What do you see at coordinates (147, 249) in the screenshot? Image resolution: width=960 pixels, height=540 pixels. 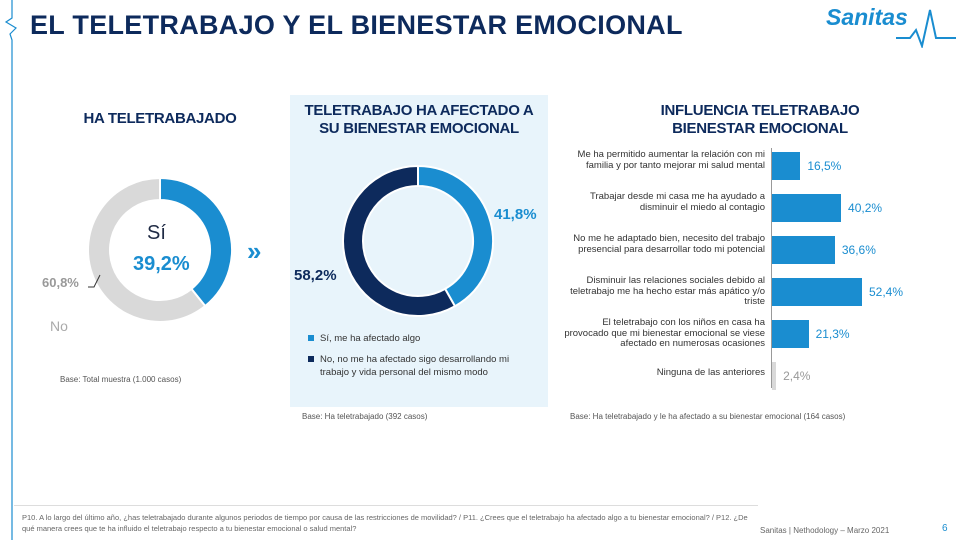 I see `donut1-slice-no` at bounding box center [147, 249].